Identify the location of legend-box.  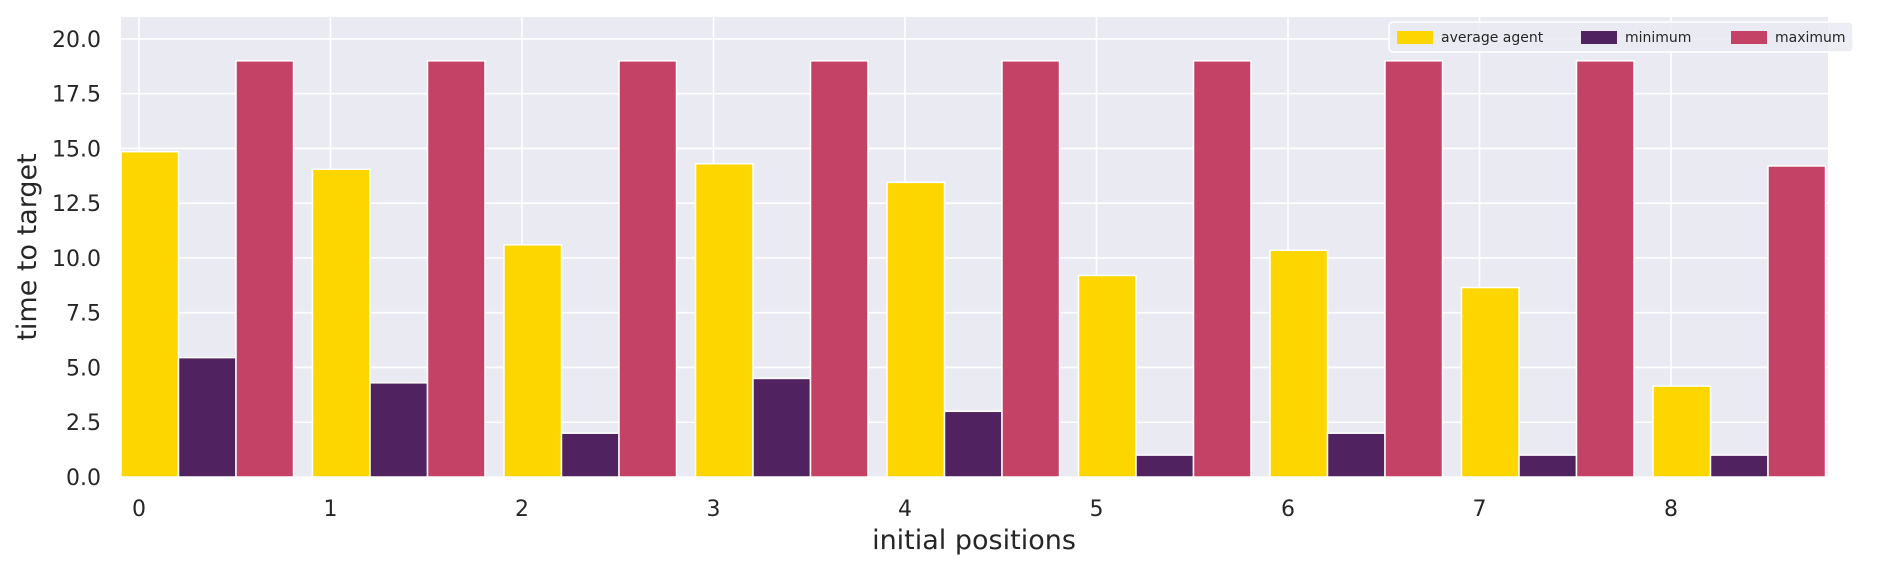
(1621, 37).